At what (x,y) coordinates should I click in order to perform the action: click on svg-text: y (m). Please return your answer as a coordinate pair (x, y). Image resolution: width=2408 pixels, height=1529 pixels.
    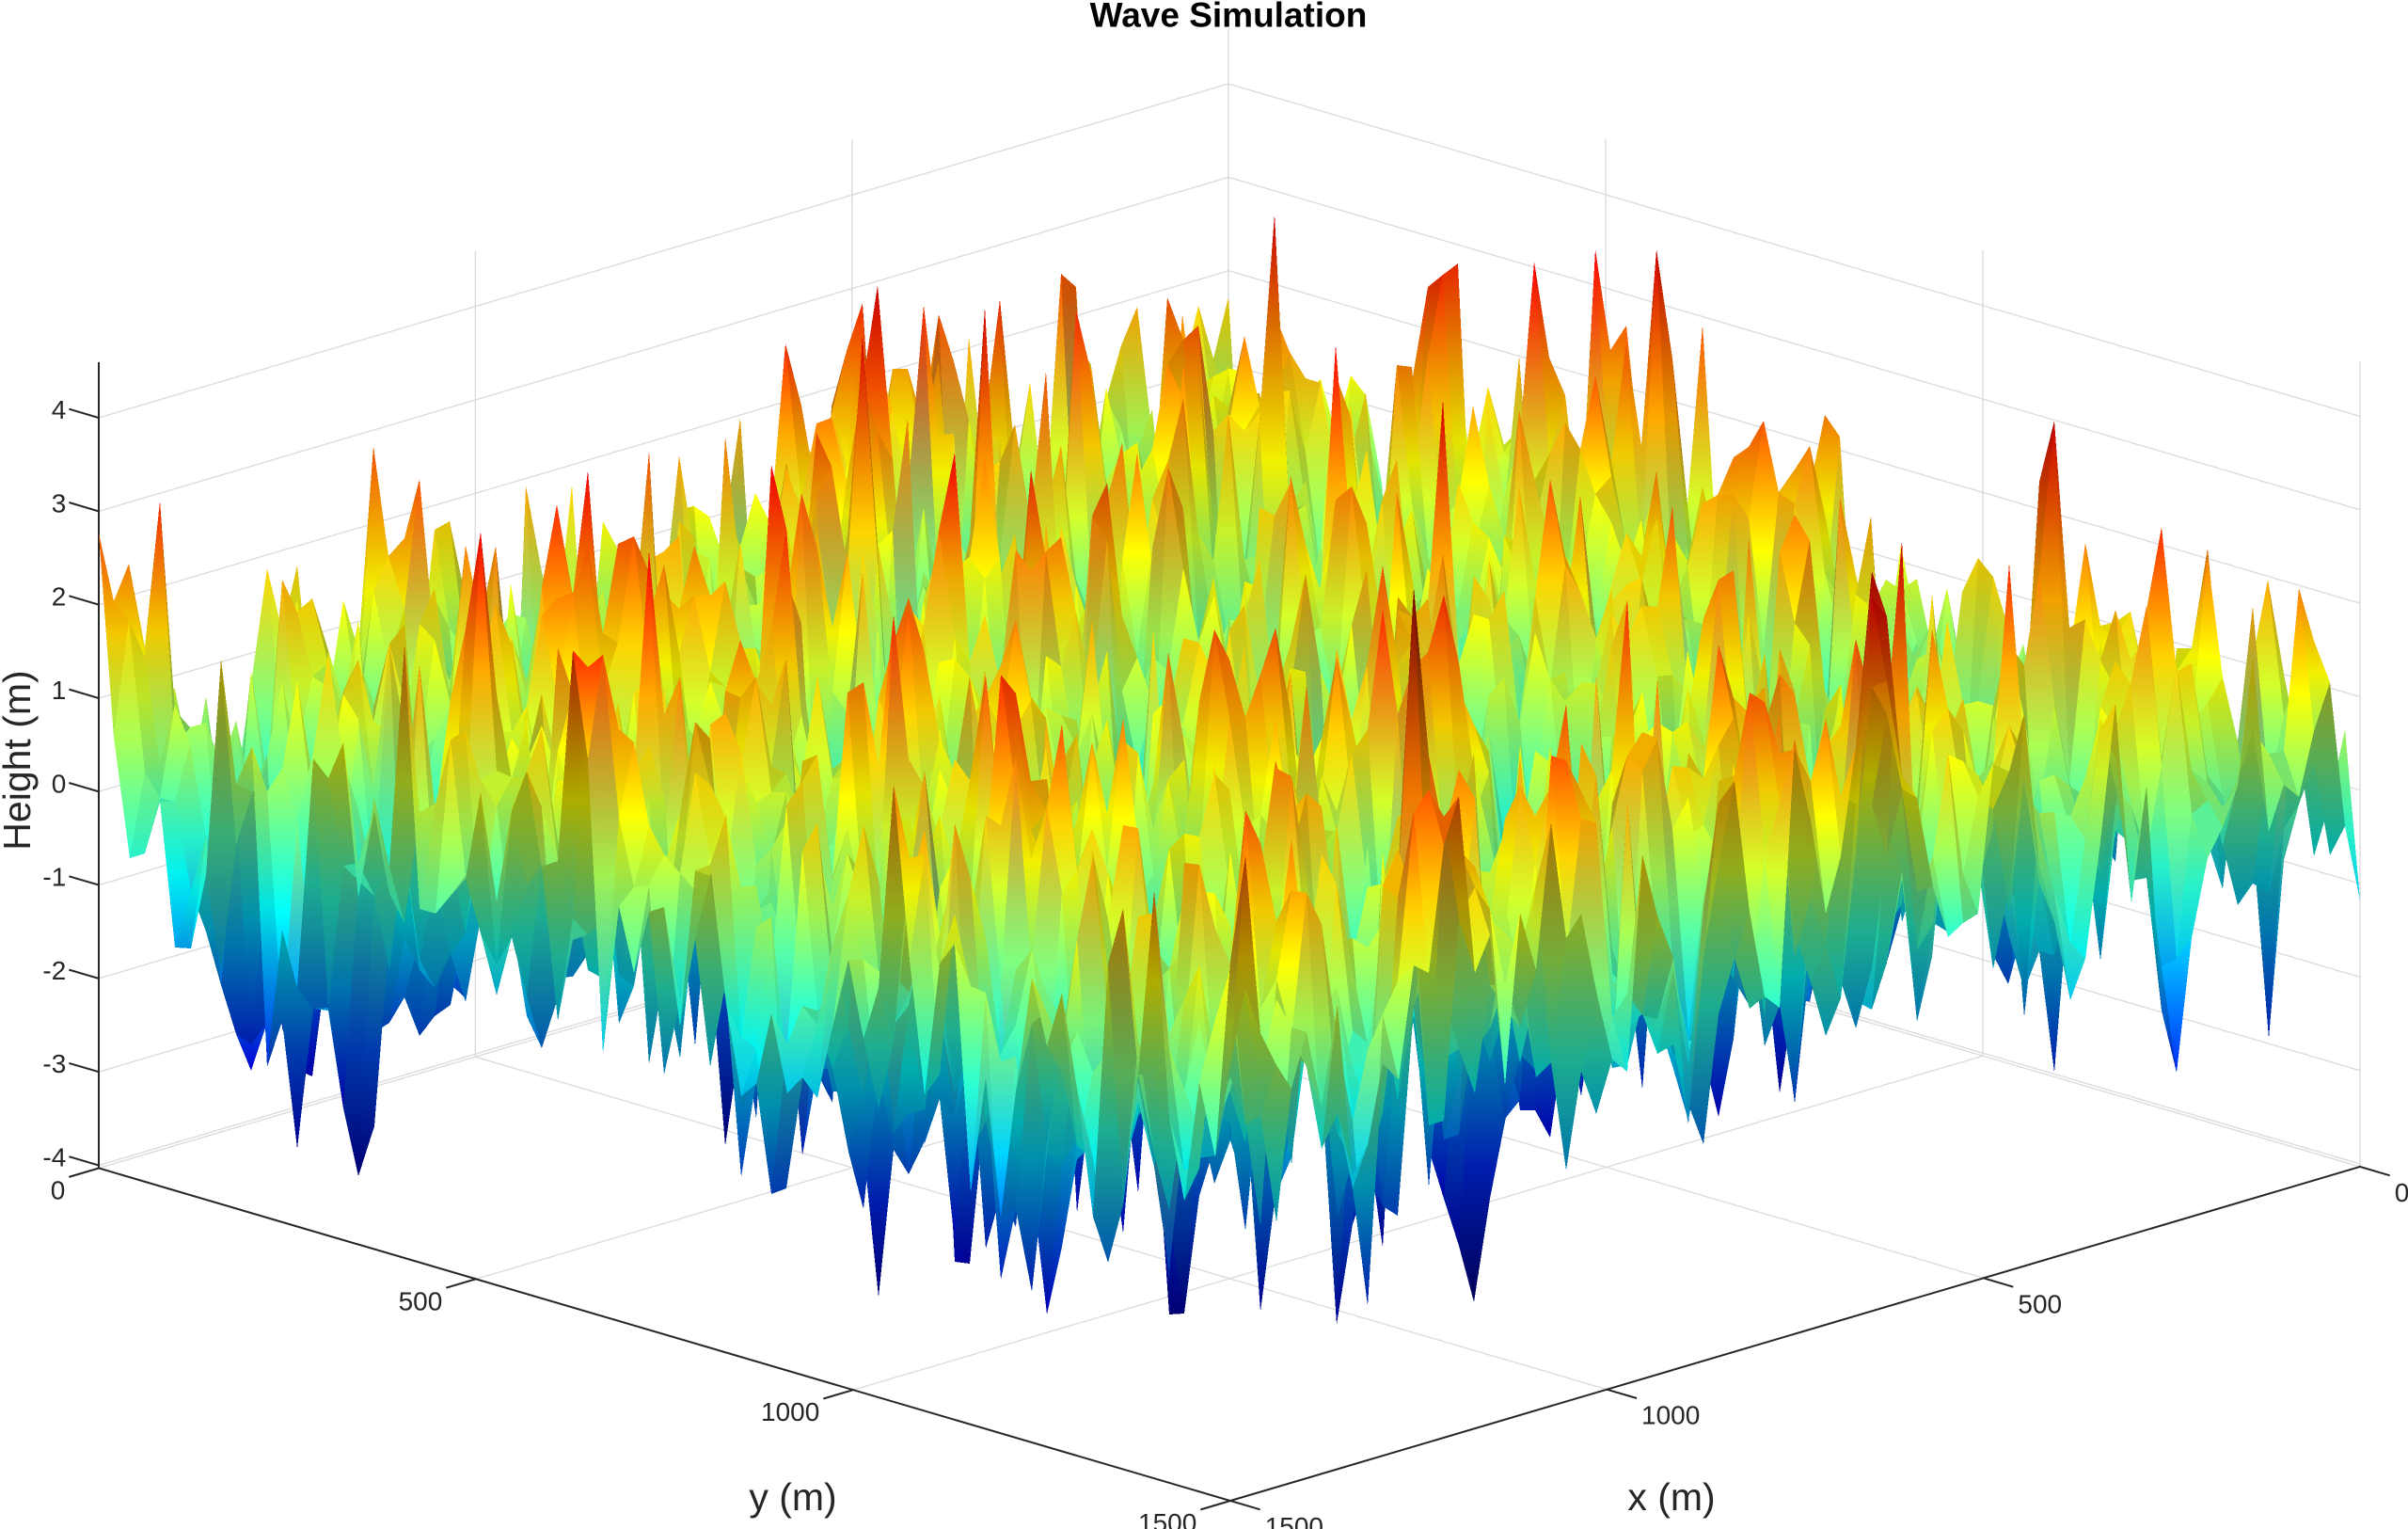
    Looking at the image, I should click on (793, 1497).